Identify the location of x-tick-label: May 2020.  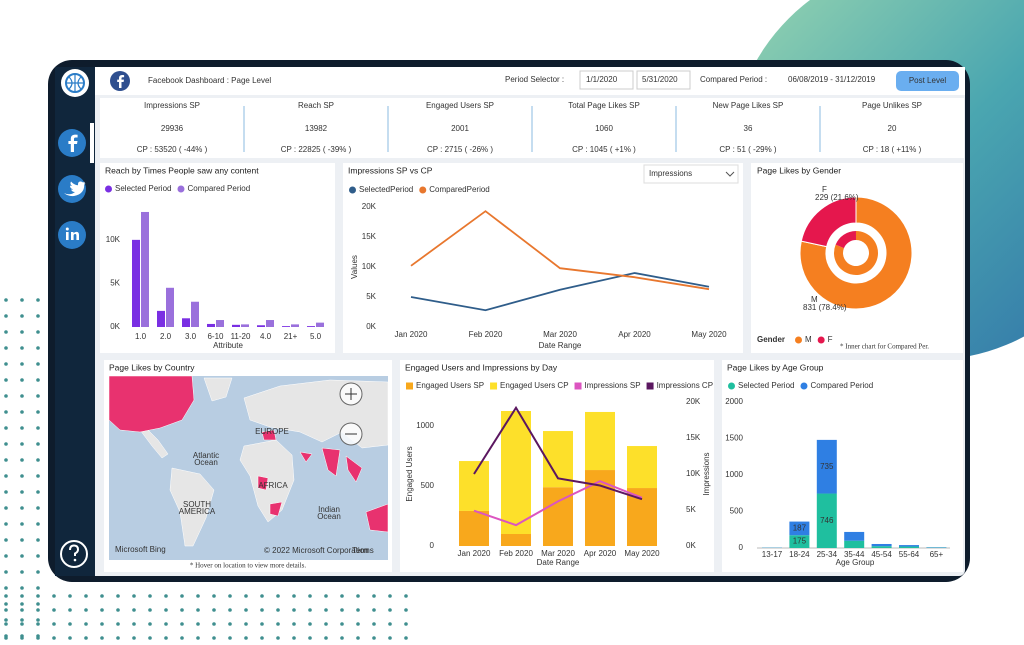
(642, 553).